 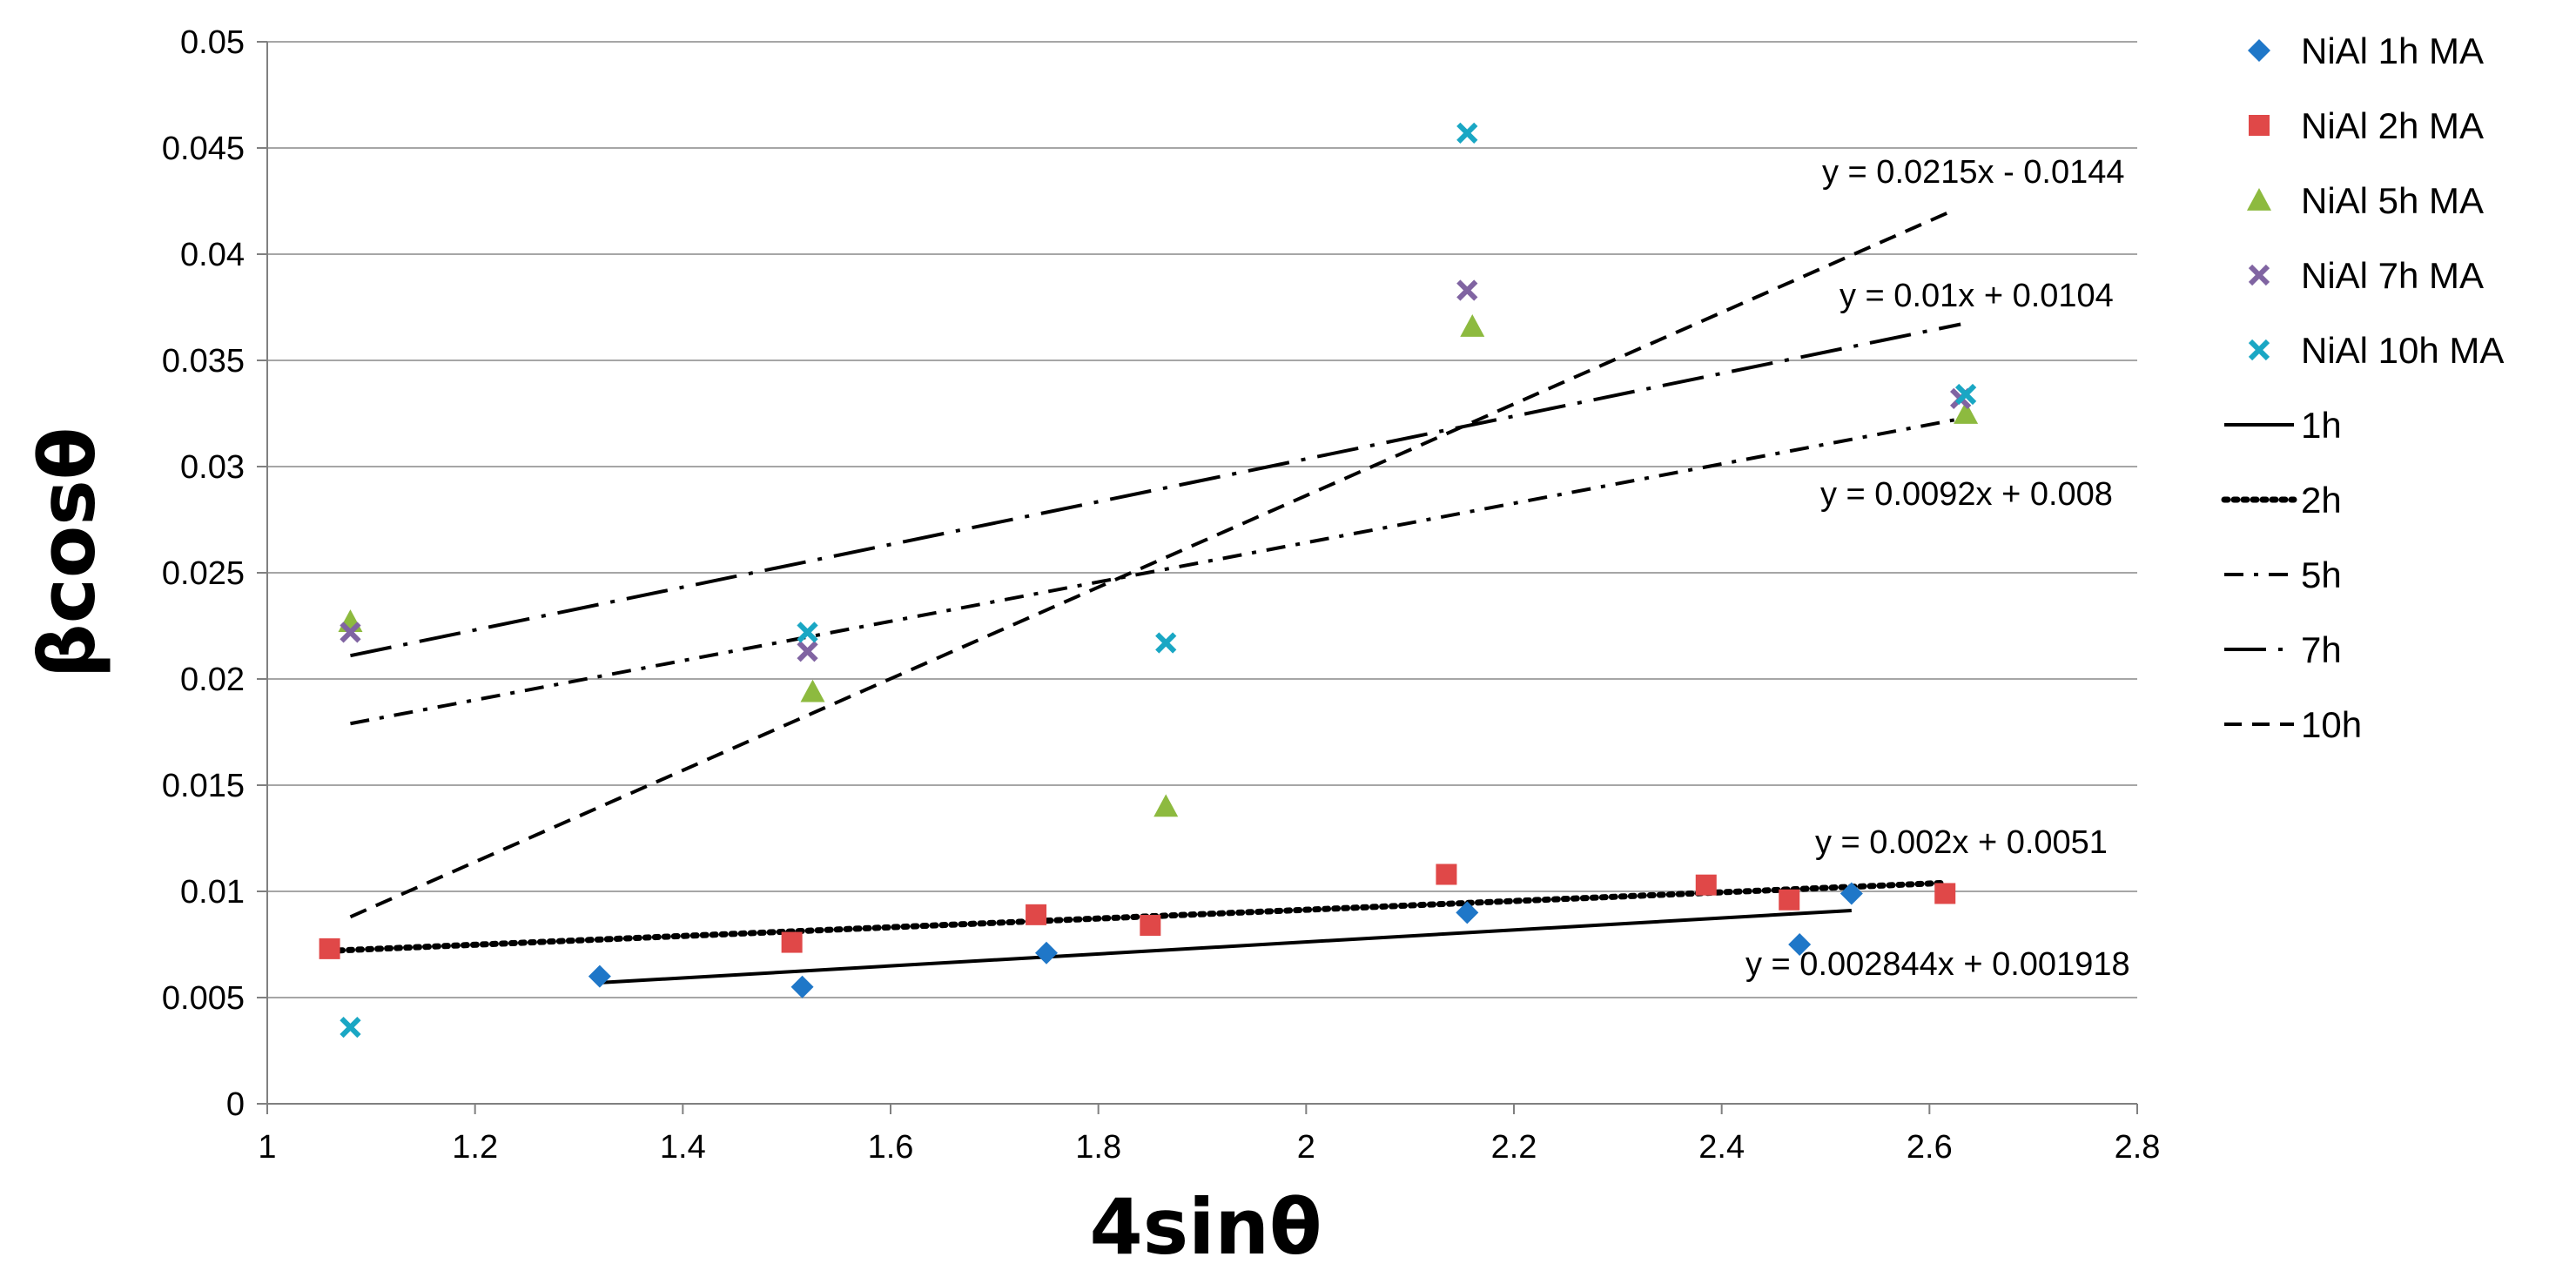 What do you see at coordinates (1721, 1147) in the screenshot?
I see `x-tick-label: 2.4` at bounding box center [1721, 1147].